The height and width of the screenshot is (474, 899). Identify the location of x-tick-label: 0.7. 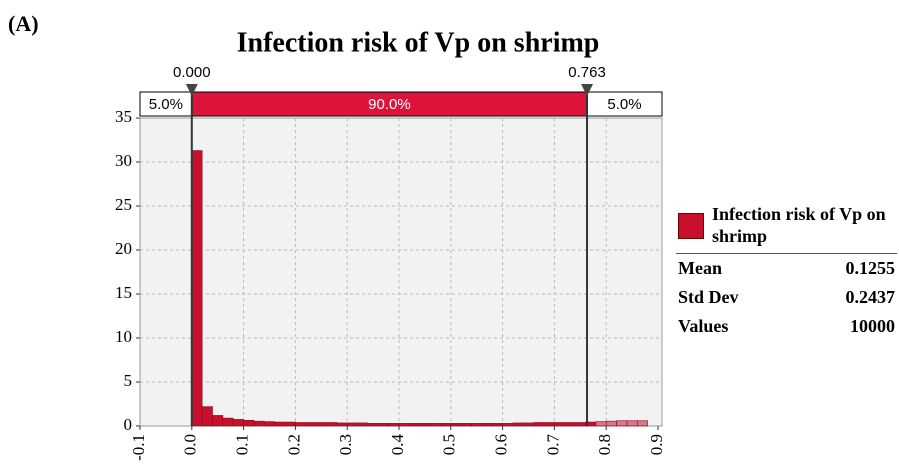
(552, 445).